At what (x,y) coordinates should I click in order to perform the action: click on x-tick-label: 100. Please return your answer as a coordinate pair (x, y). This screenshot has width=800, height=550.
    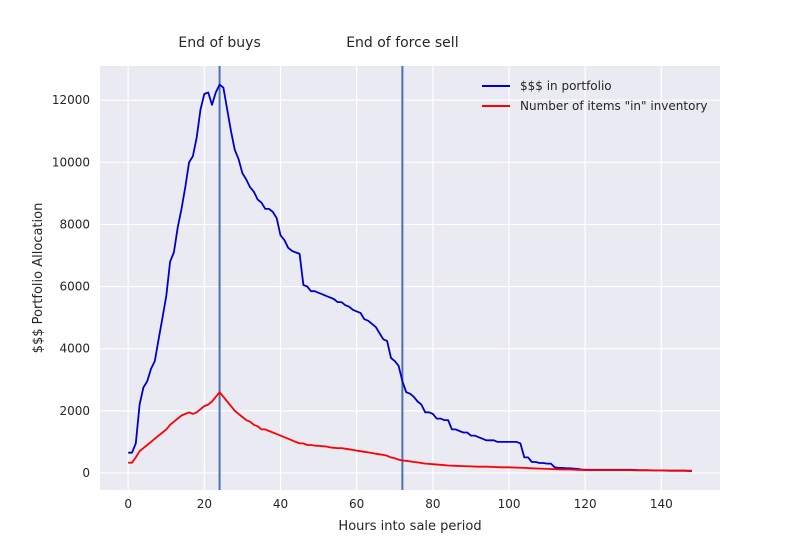
    Looking at the image, I should click on (509, 504).